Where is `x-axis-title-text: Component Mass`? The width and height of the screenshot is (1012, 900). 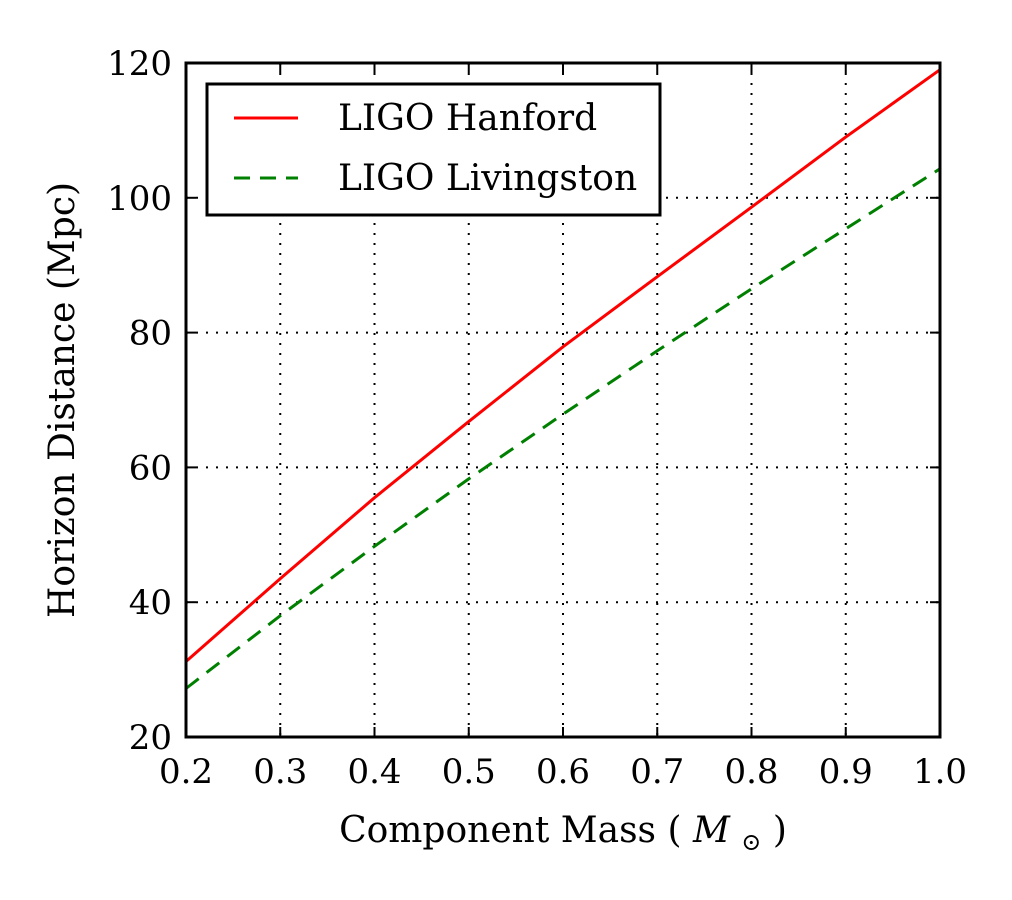 x-axis-title-text: Component Mass is located at coordinates (497, 830).